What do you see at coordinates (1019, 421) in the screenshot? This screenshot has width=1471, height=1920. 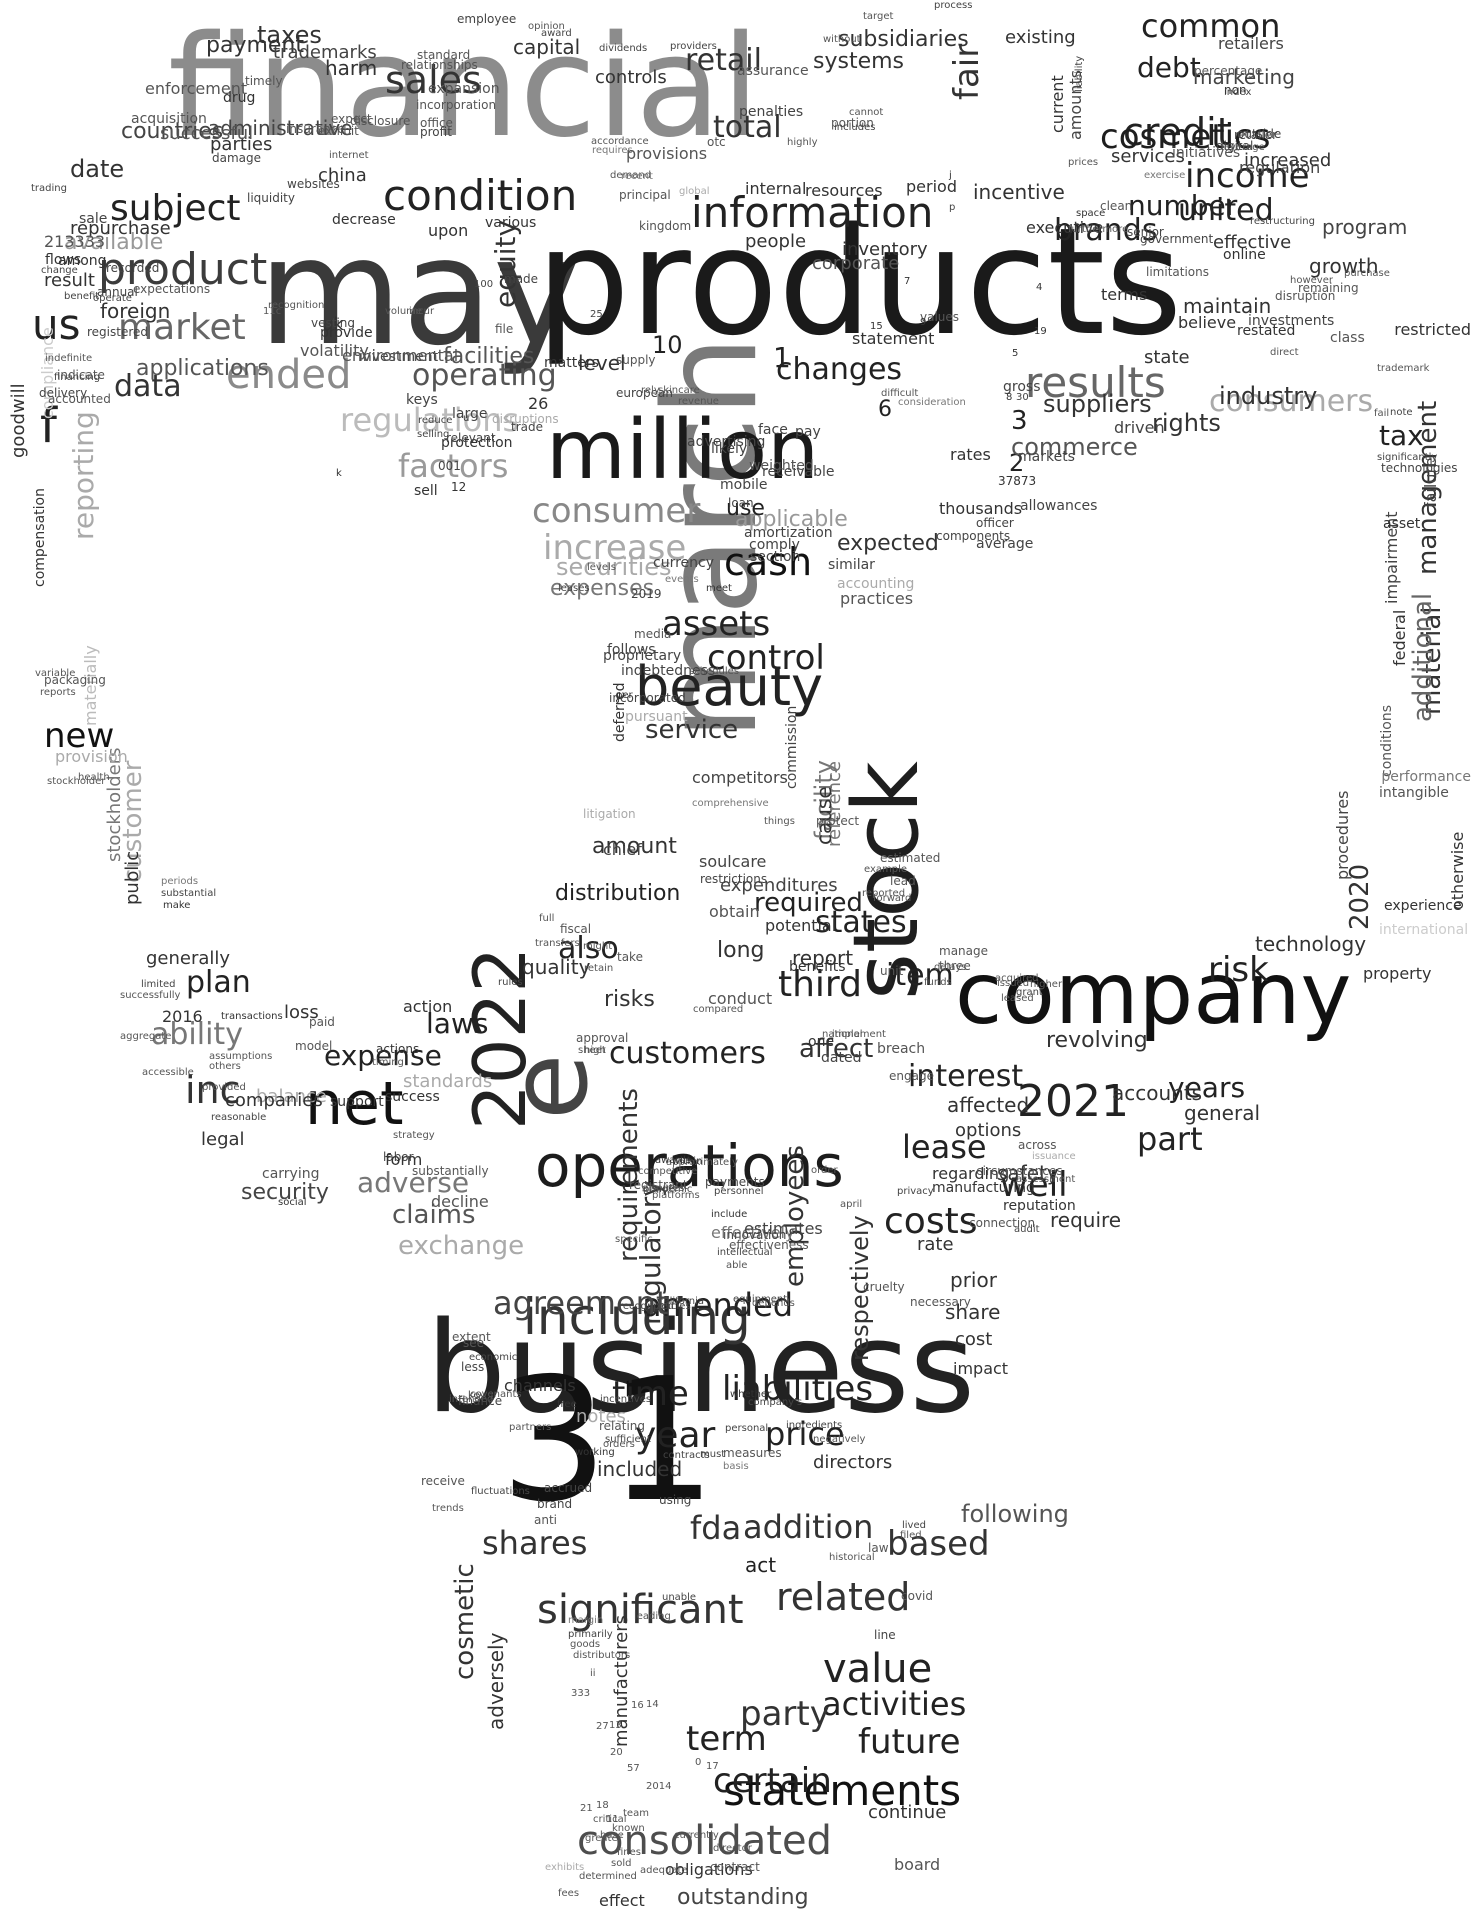 I see `word-107: 3` at bounding box center [1019, 421].